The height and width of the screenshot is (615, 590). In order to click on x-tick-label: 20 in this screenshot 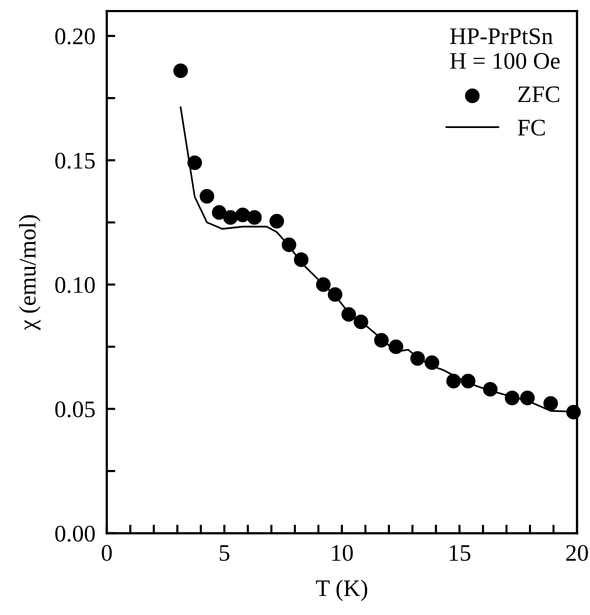, I will do `click(577, 553)`.